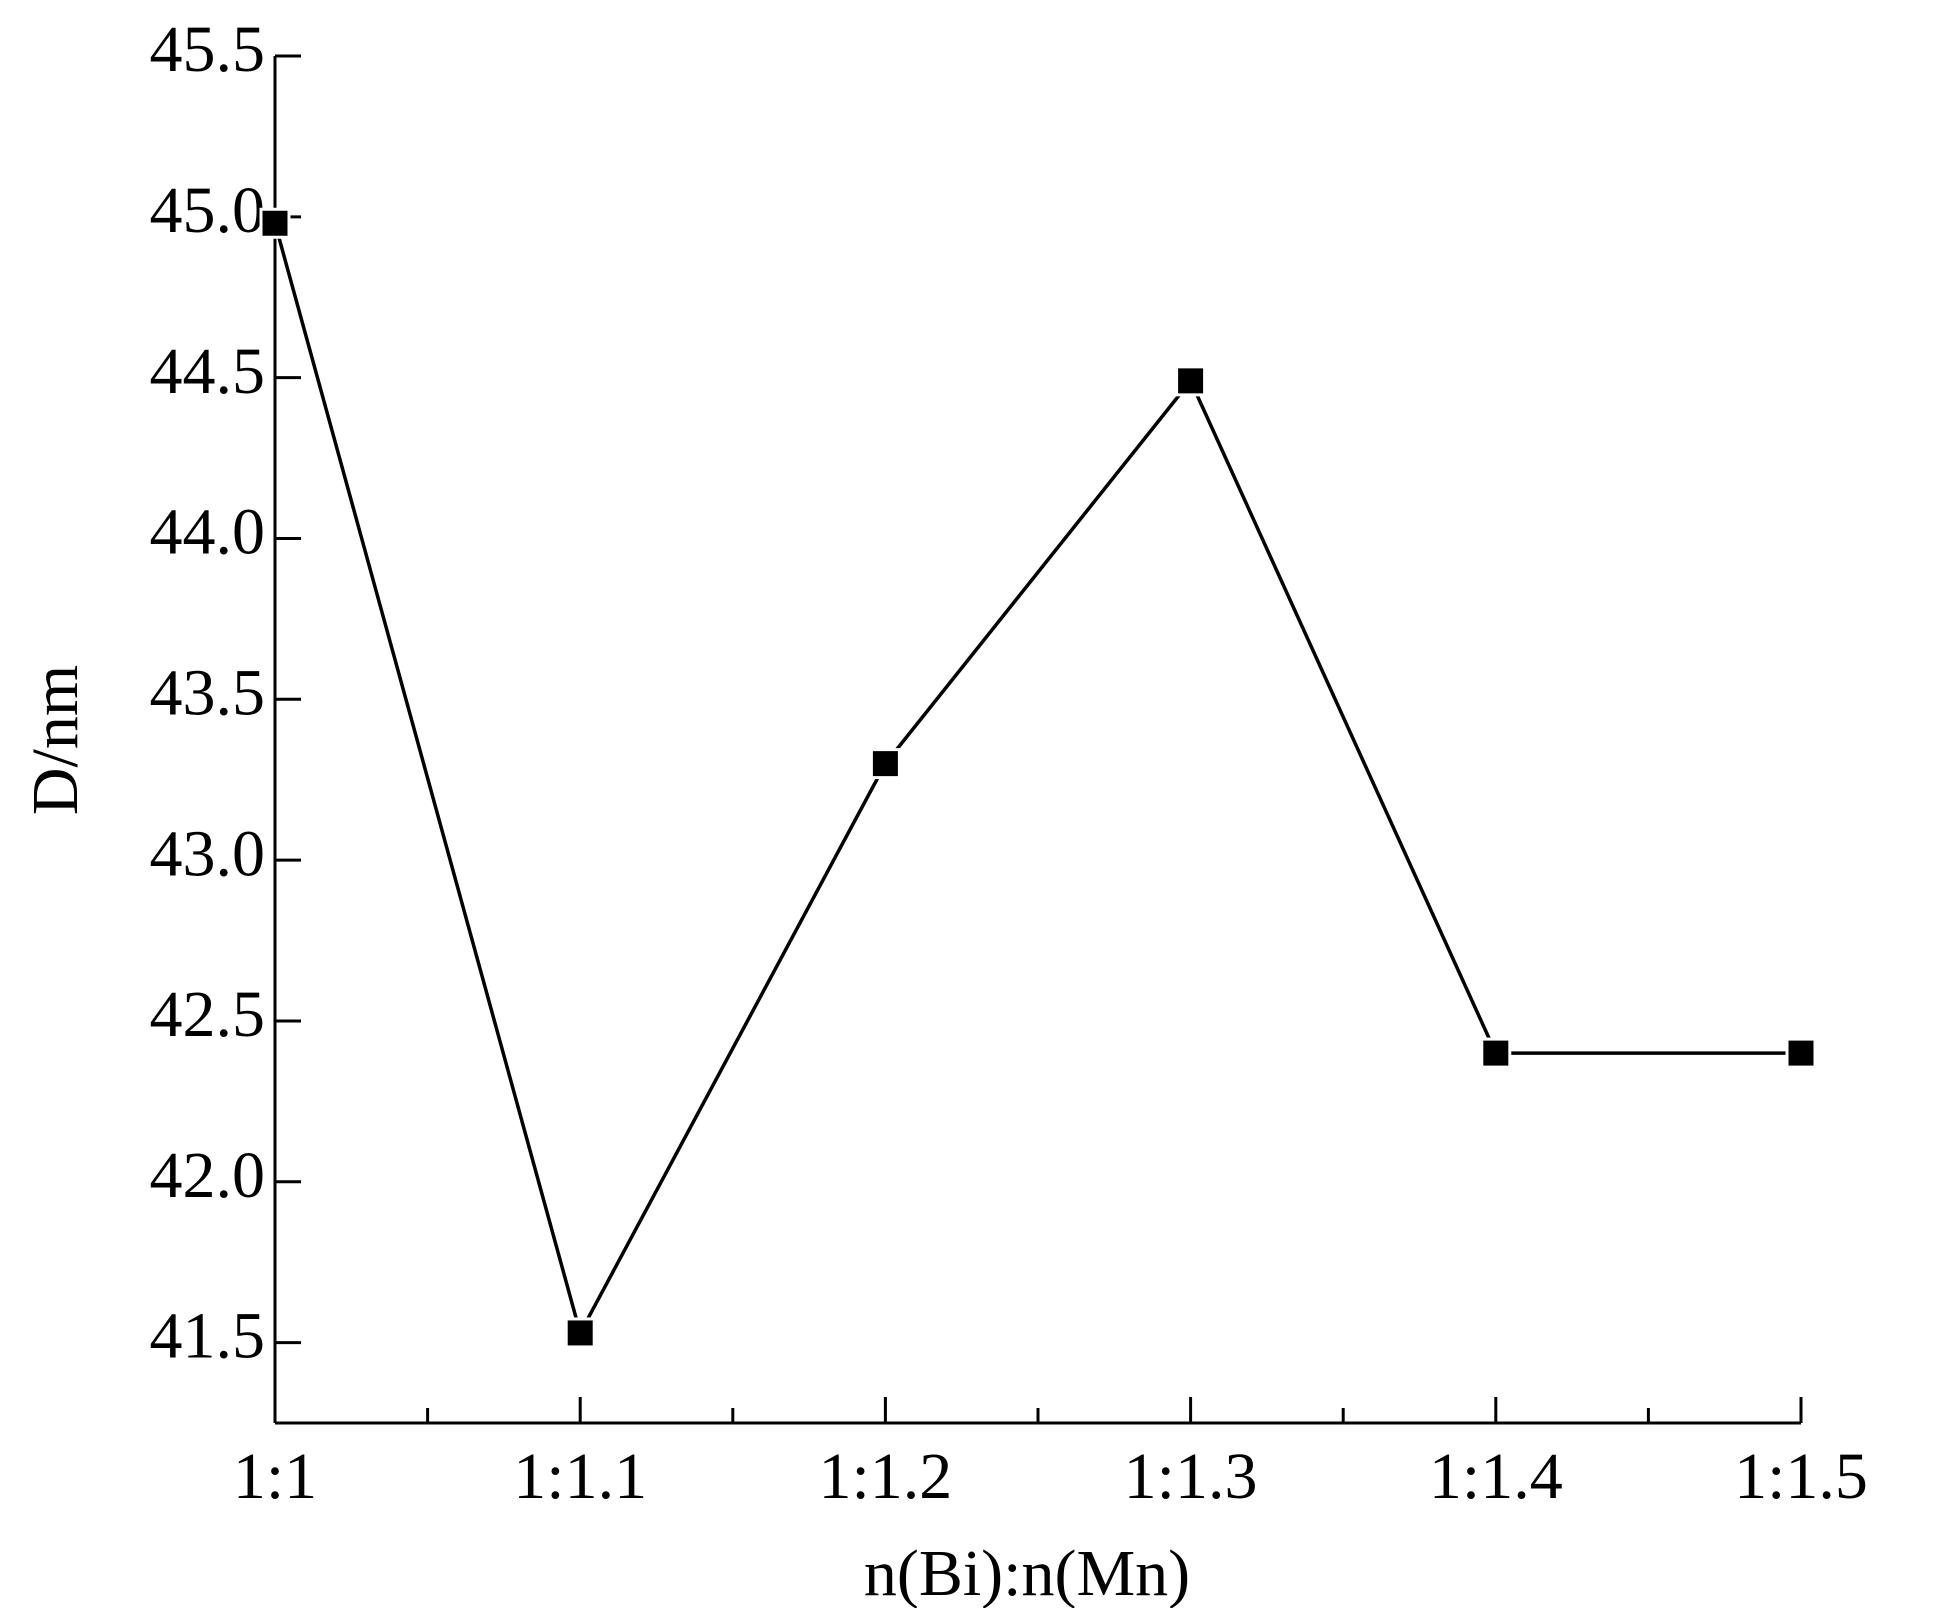 The height and width of the screenshot is (1608, 1943). Describe the element at coordinates (208, 1014) in the screenshot. I see `y-tick-label: 42.5` at that location.